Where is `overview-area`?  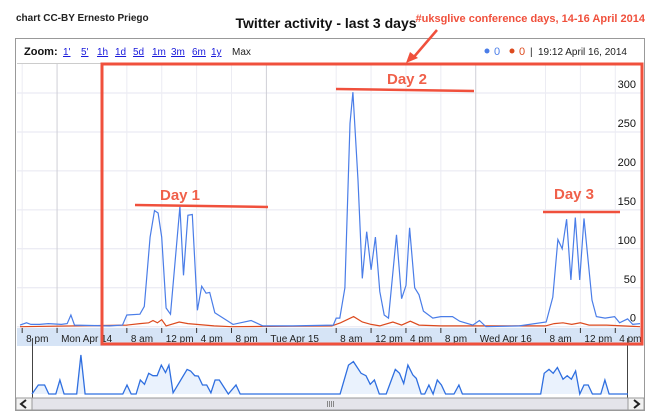 overview-area is located at coordinates (330, 374).